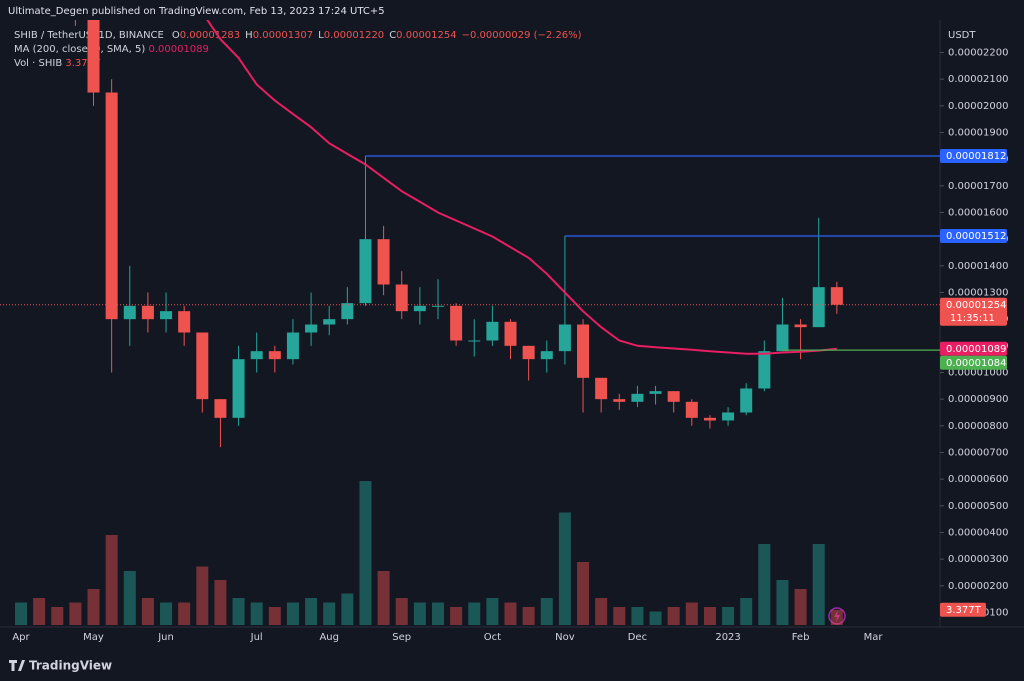 The image size is (1024, 681). What do you see at coordinates (21, 637) in the screenshot?
I see `x-tick-label: Apr` at bounding box center [21, 637].